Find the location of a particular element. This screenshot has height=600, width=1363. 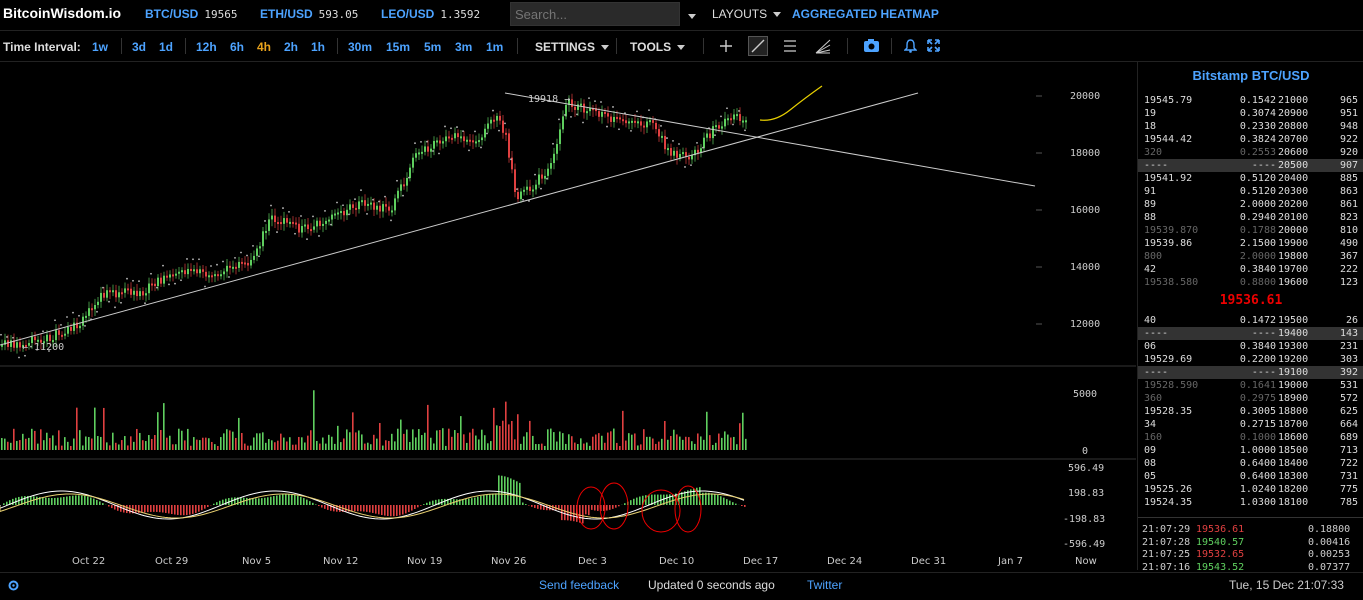

bell-icon is located at coordinates (910, 46).